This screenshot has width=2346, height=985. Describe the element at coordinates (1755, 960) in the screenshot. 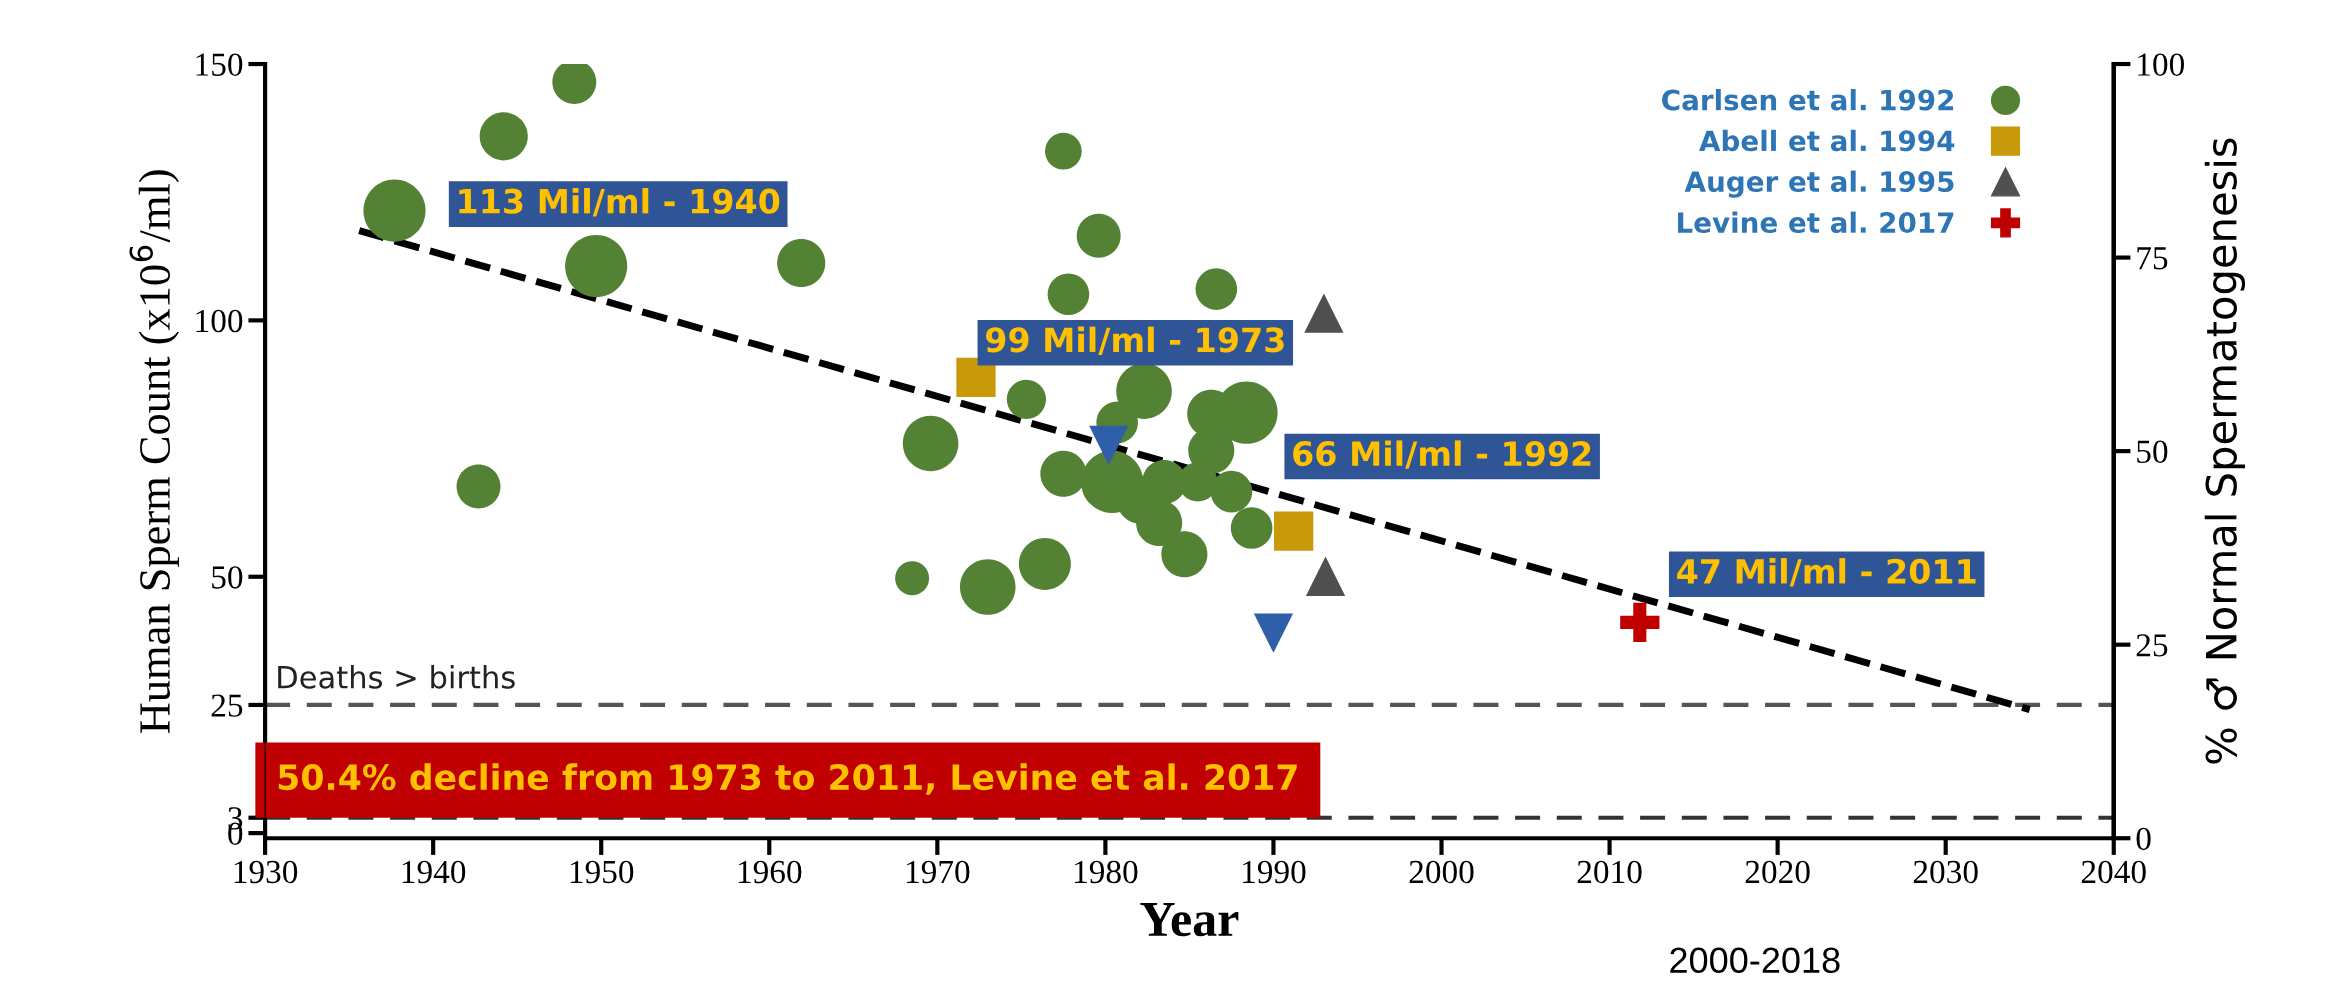

I see `text: 2000-2018` at that location.